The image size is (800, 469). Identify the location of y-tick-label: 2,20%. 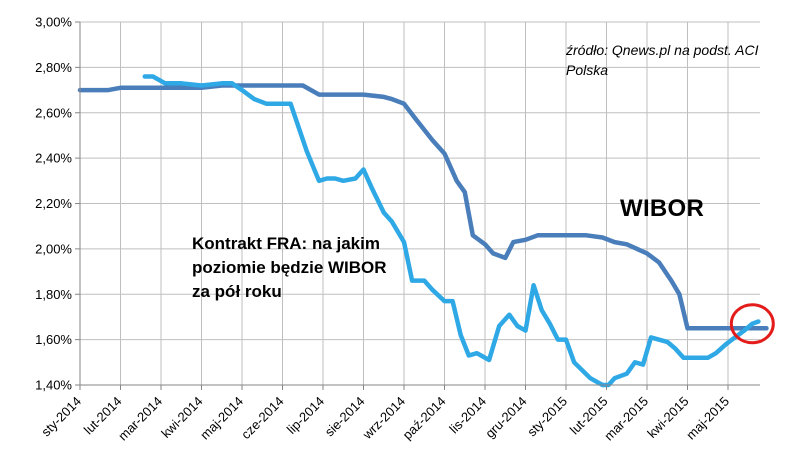
(53, 203).